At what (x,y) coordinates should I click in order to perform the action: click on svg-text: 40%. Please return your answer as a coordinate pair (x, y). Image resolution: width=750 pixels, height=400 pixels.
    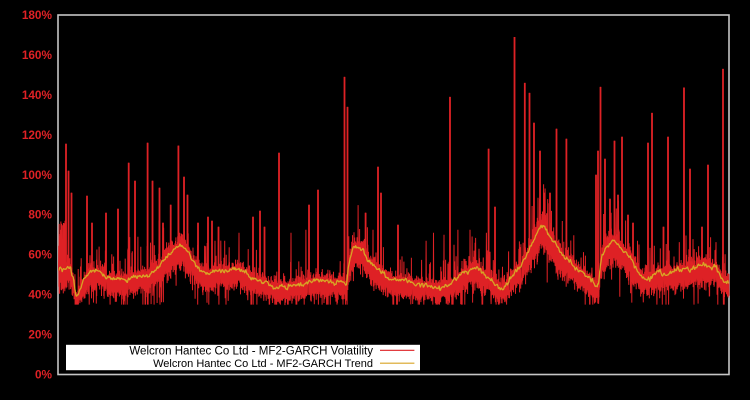
    Looking at the image, I should click on (40, 295).